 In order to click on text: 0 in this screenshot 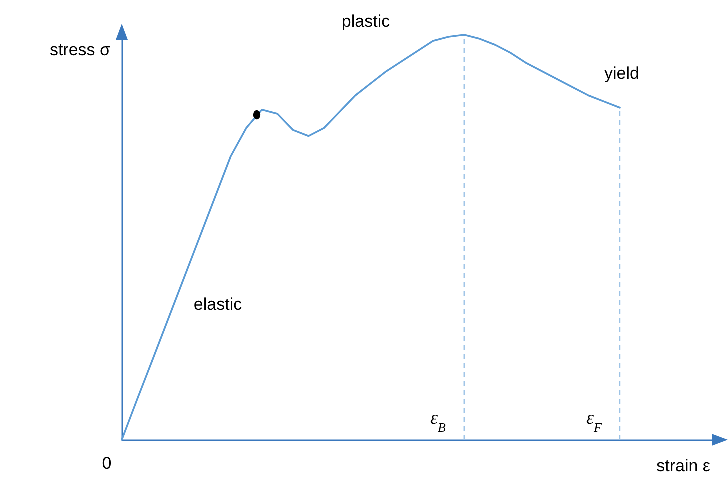, I will do `click(107, 463)`.